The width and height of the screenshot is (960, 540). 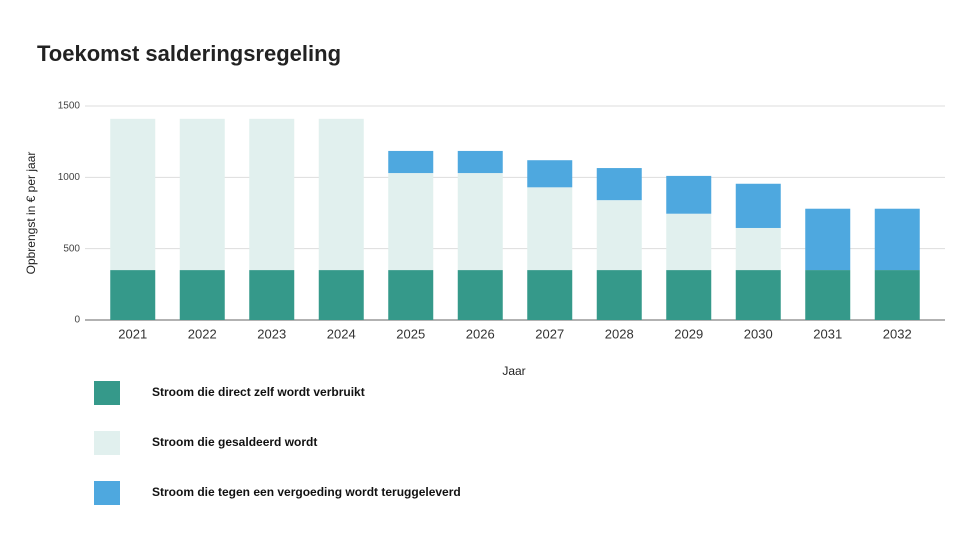 What do you see at coordinates (258, 392) in the screenshot?
I see `legend-label: Stroom die direct zelf wordt verbruikt` at bounding box center [258, 392].